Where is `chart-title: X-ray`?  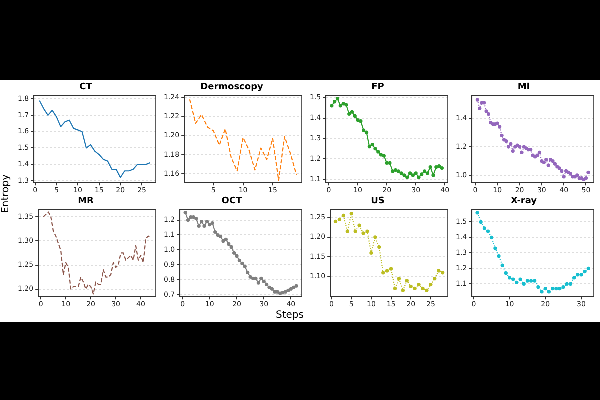 chart-title: X-ray is located at coordinates (524, 201).